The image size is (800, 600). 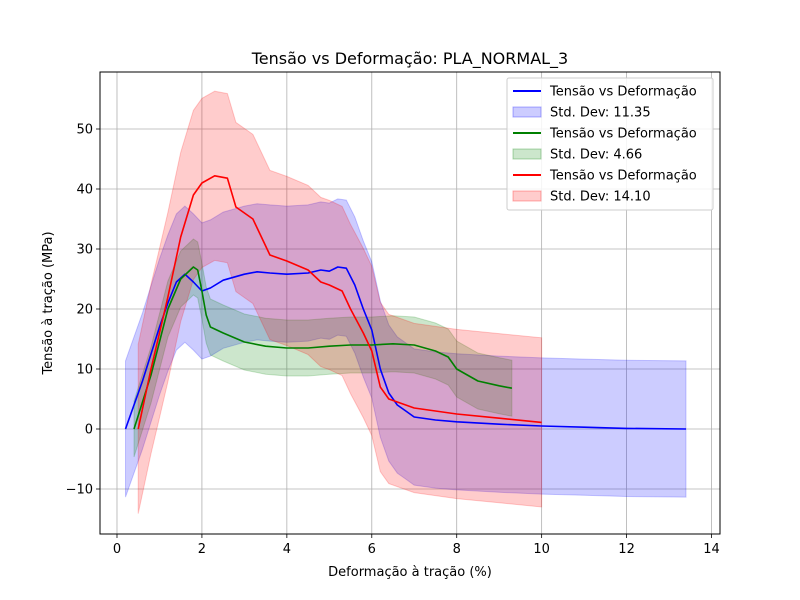 What do you see at coordinates (600, 197) in the screenshot?
I see `legend-label: Std. Dev: 14.10` at bounding box center [600, 197].